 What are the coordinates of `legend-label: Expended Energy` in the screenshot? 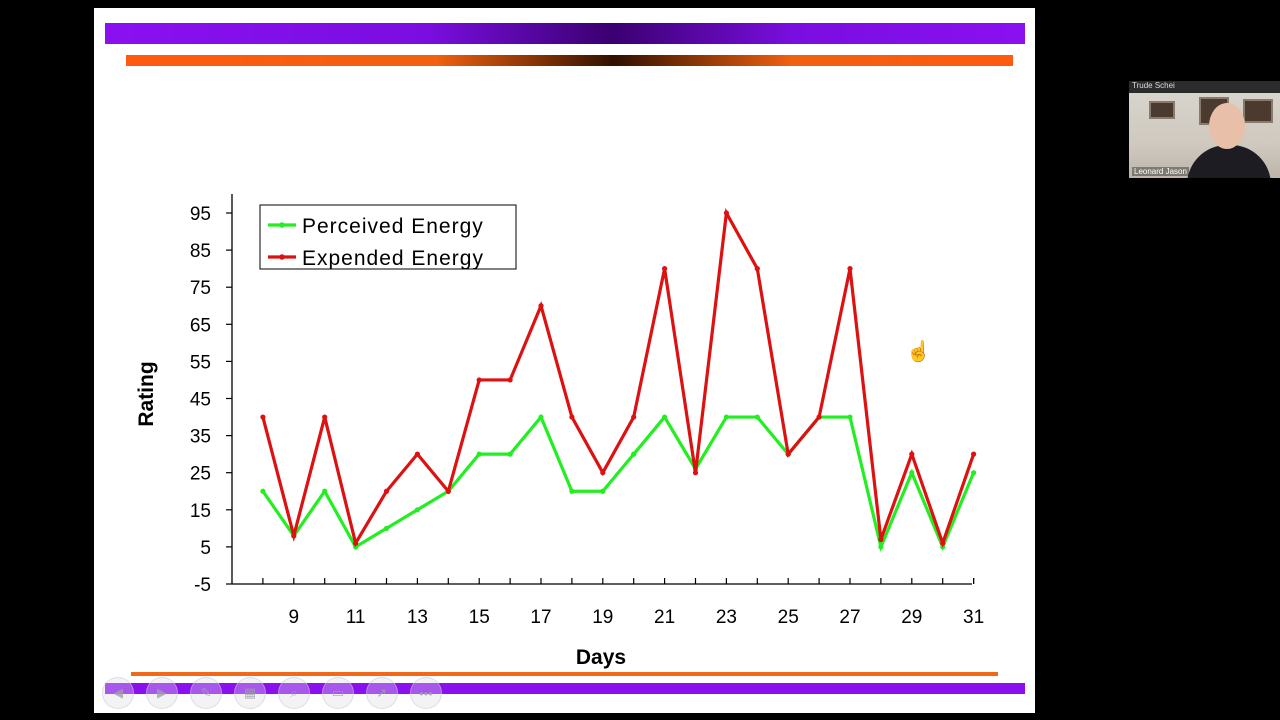 It's located at (393, 258).